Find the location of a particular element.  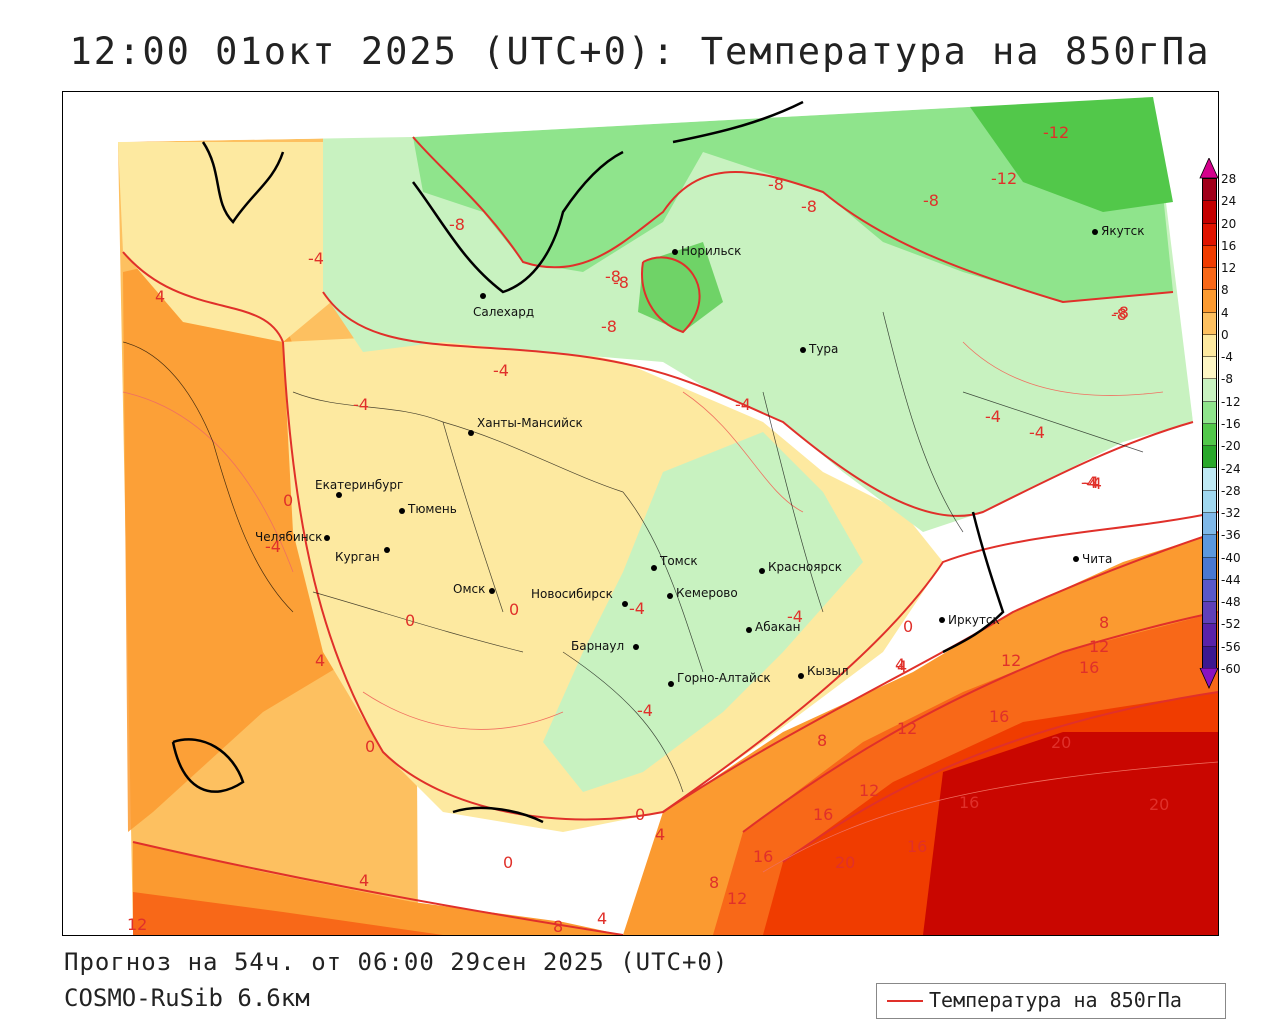

city-label: Екатеринбург is located at coordinates (359, 485).